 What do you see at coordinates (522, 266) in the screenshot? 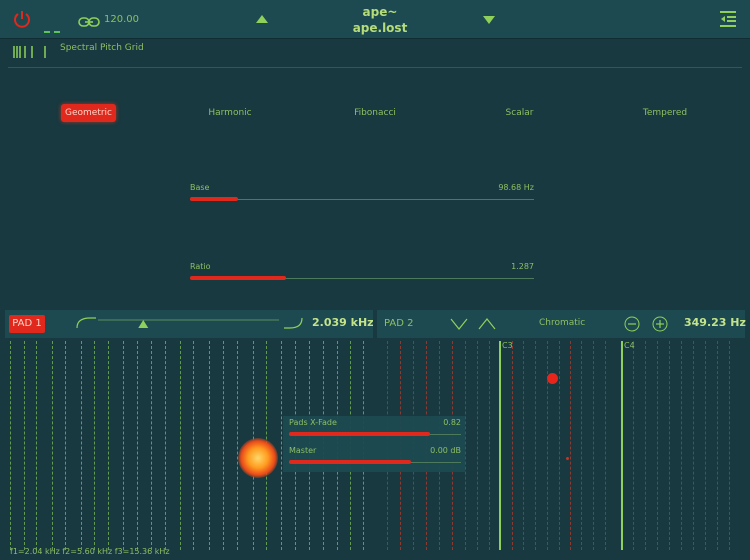
I see `ratio-value: 1.287` at bounding box center [522, 266].